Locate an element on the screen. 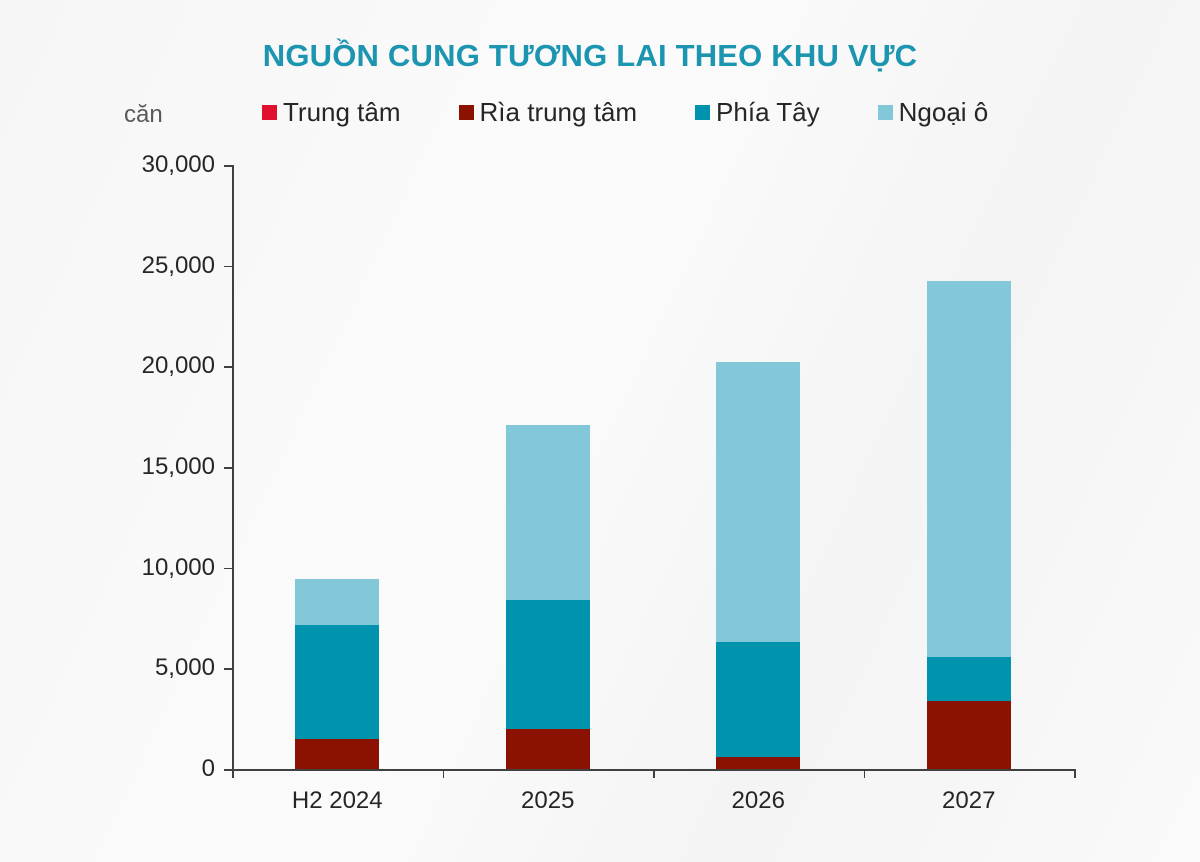 The image size is (1200, 862). legend-label: Rìa trung tâm is located at coordinates (558, 112).